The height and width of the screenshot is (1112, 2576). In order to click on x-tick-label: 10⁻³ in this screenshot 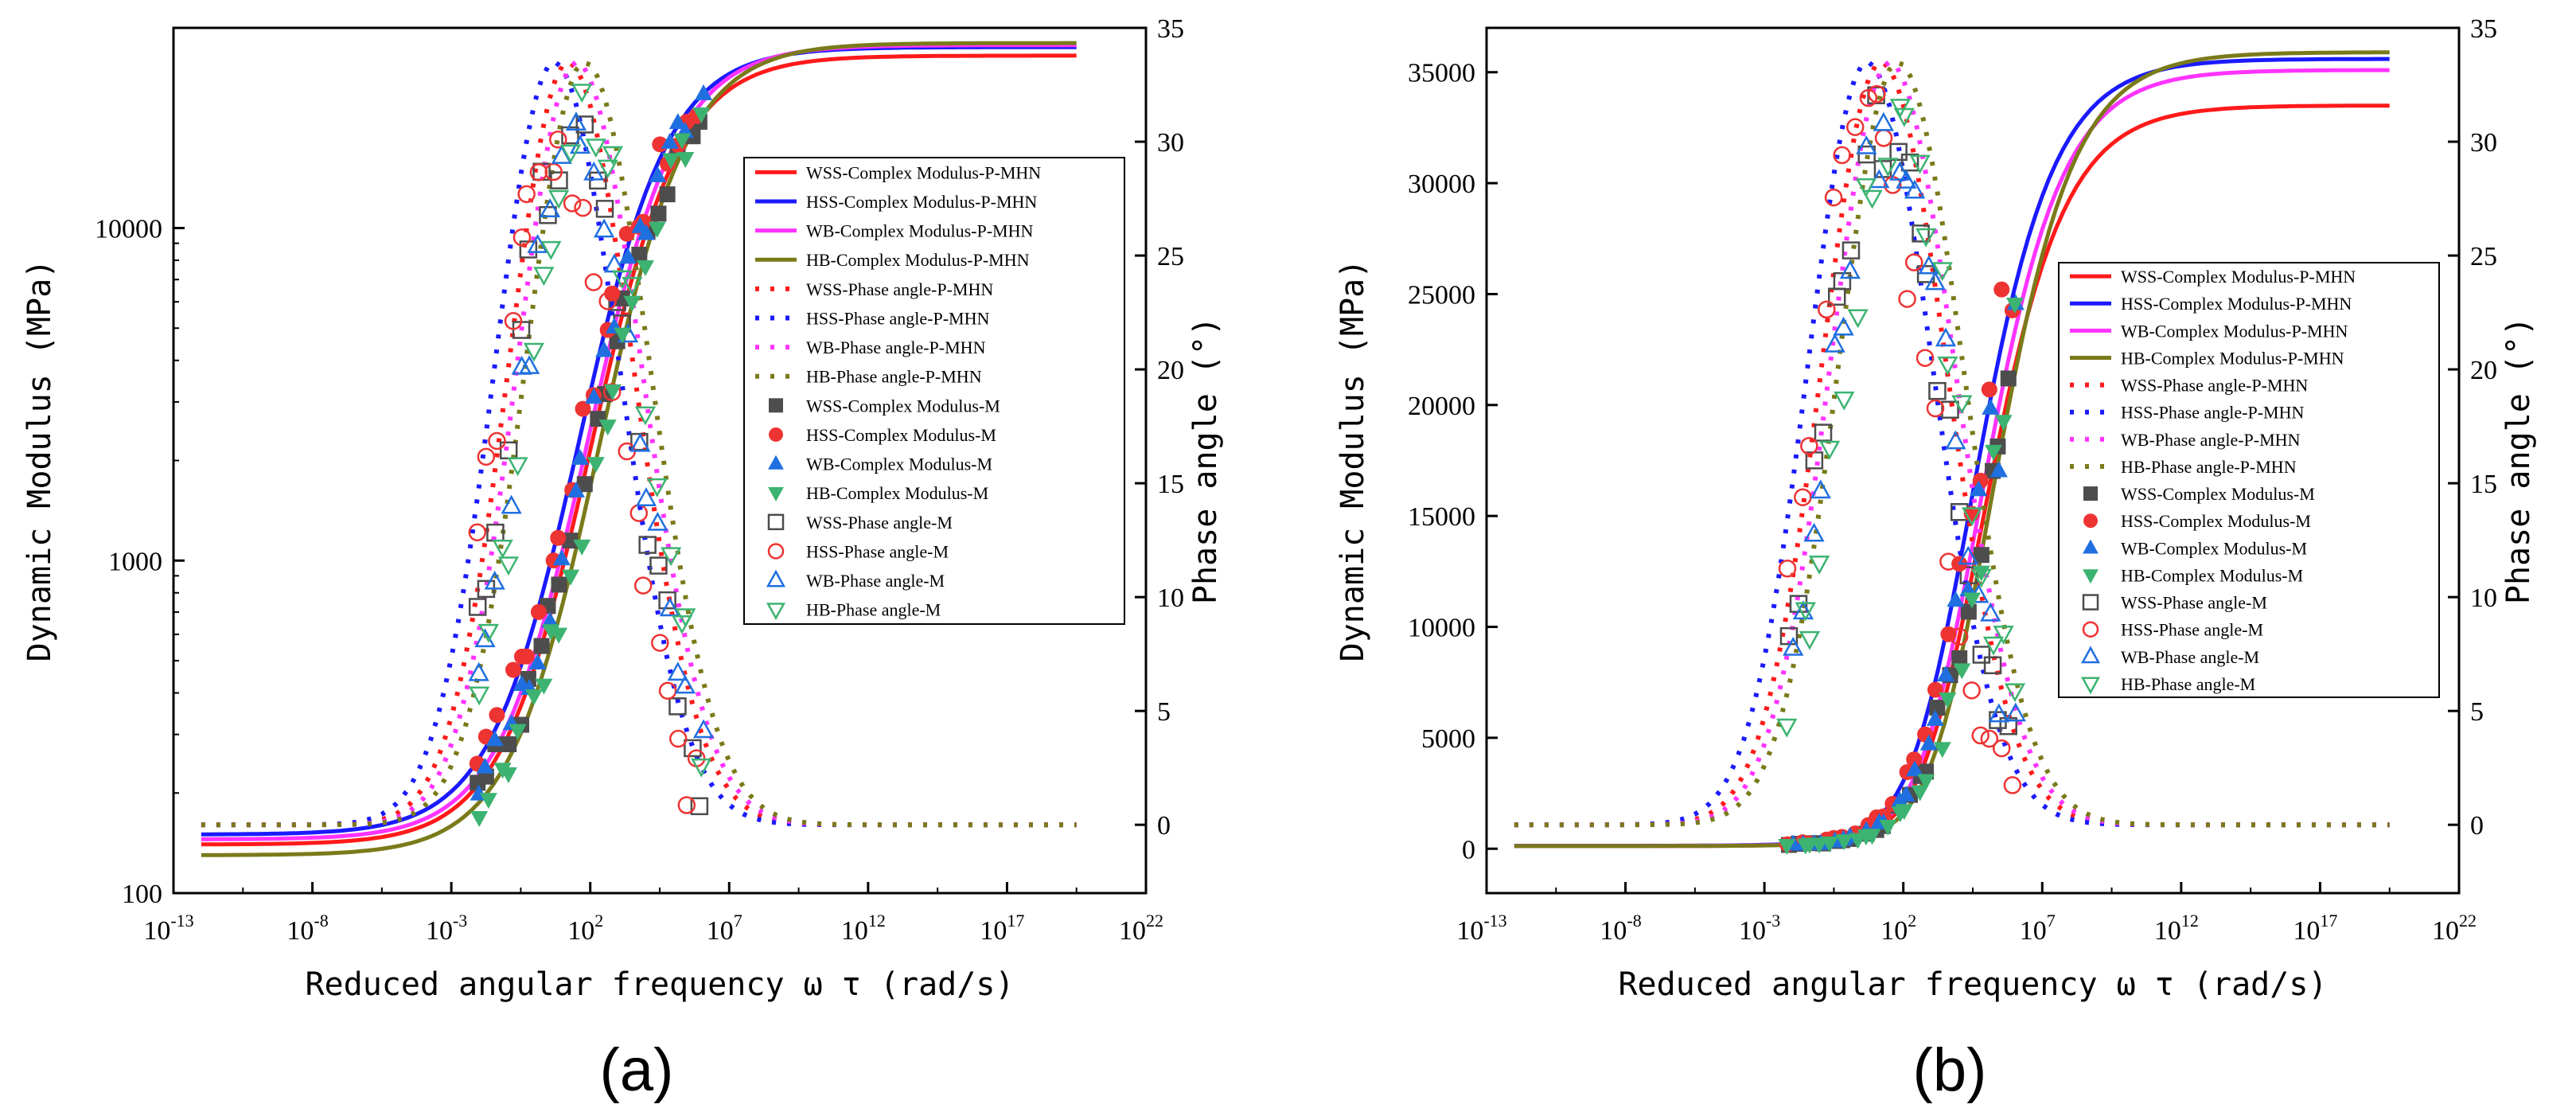, I will do `click(446, 928)`.